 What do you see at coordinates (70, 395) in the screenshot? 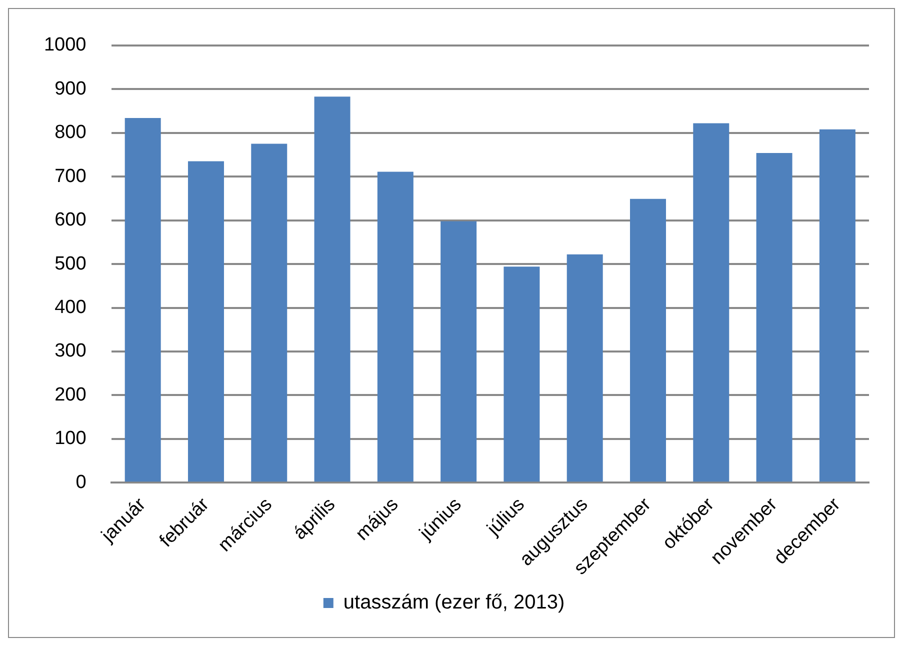
I see `y-tick-label: 200` at bounding box center [70, 395].